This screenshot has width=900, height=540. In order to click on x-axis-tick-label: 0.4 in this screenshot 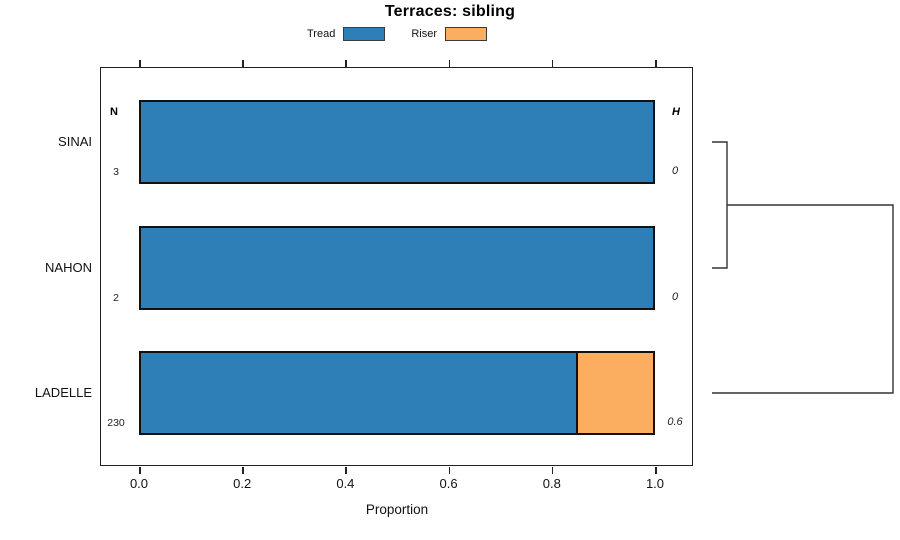, I will do `click(345, 483)`.